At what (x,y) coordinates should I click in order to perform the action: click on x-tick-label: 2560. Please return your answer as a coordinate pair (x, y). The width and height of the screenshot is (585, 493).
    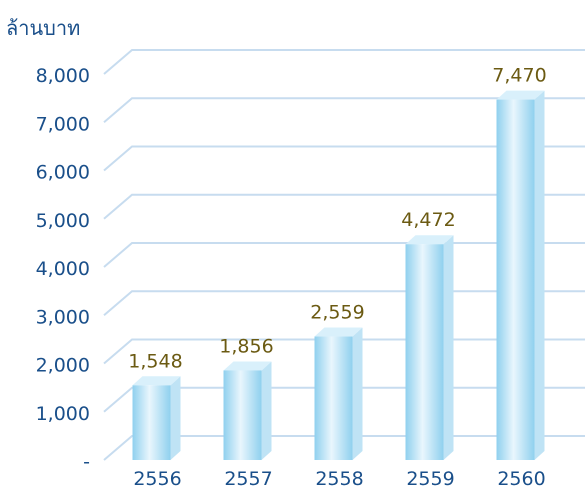
    Looking at the image, I should click on (521, 479).